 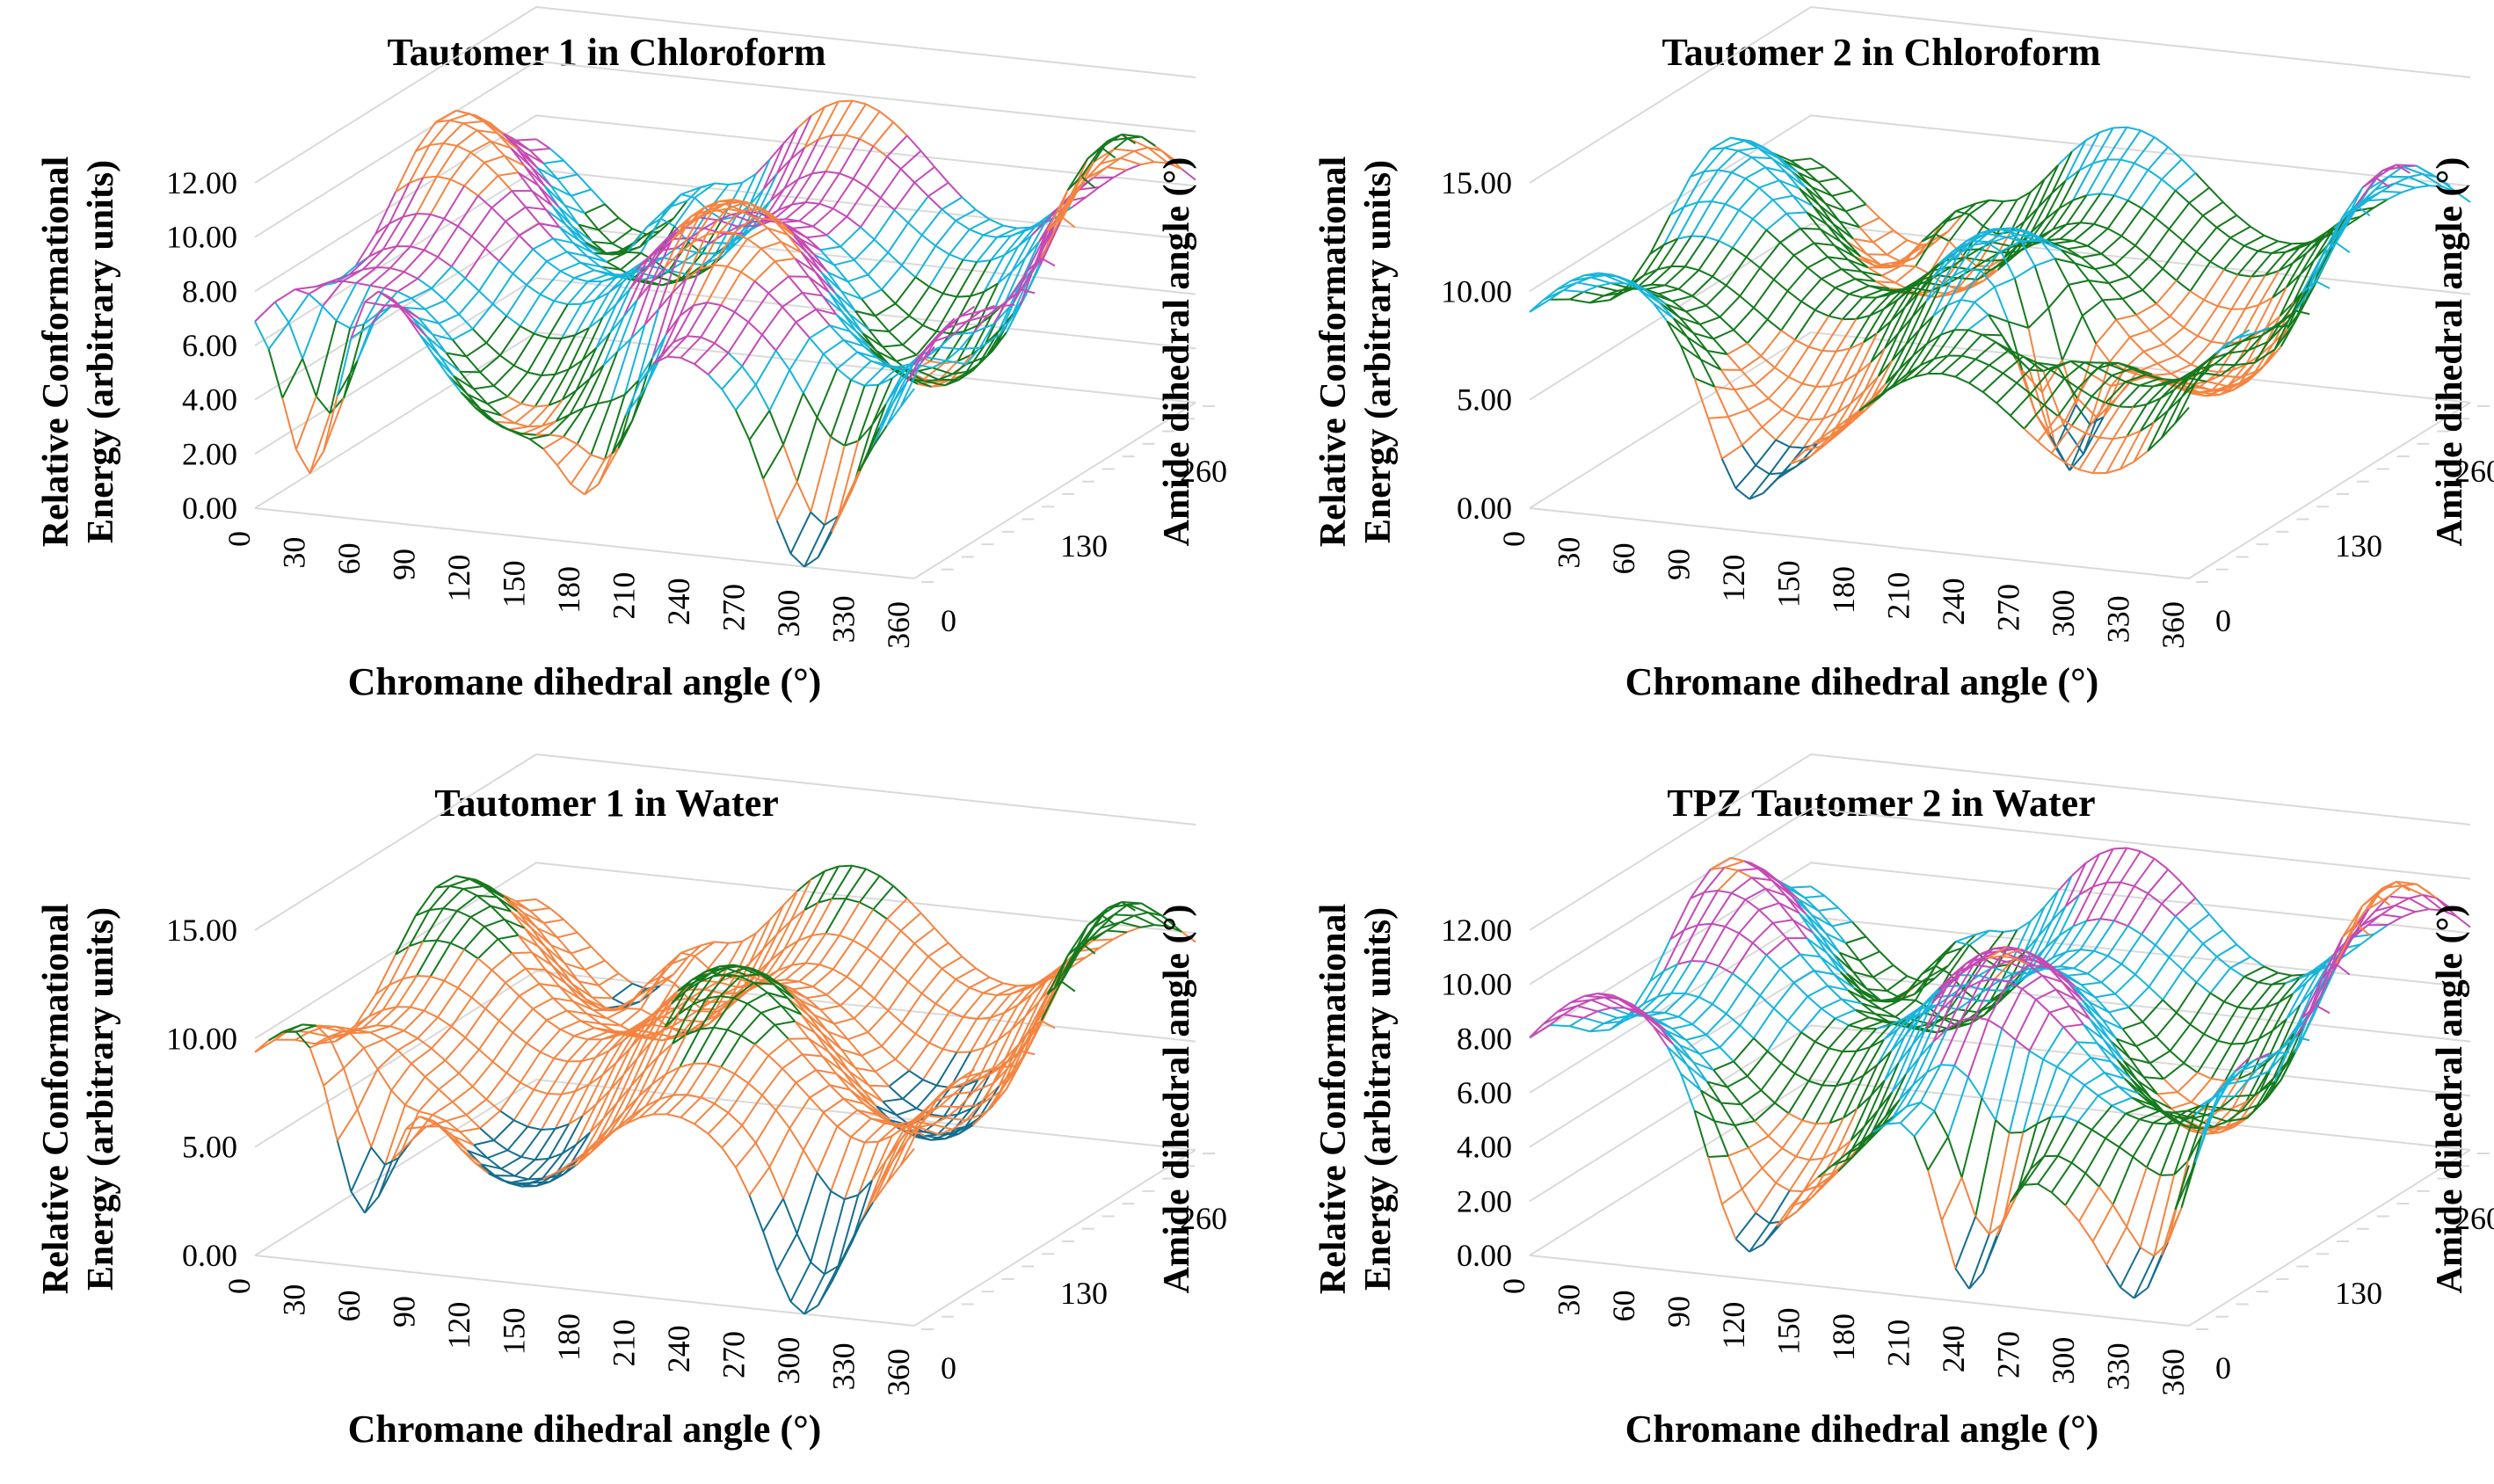 I want to click on z-axis-label-line2: Energy (arbitrary units), so click(x=101, y=352).